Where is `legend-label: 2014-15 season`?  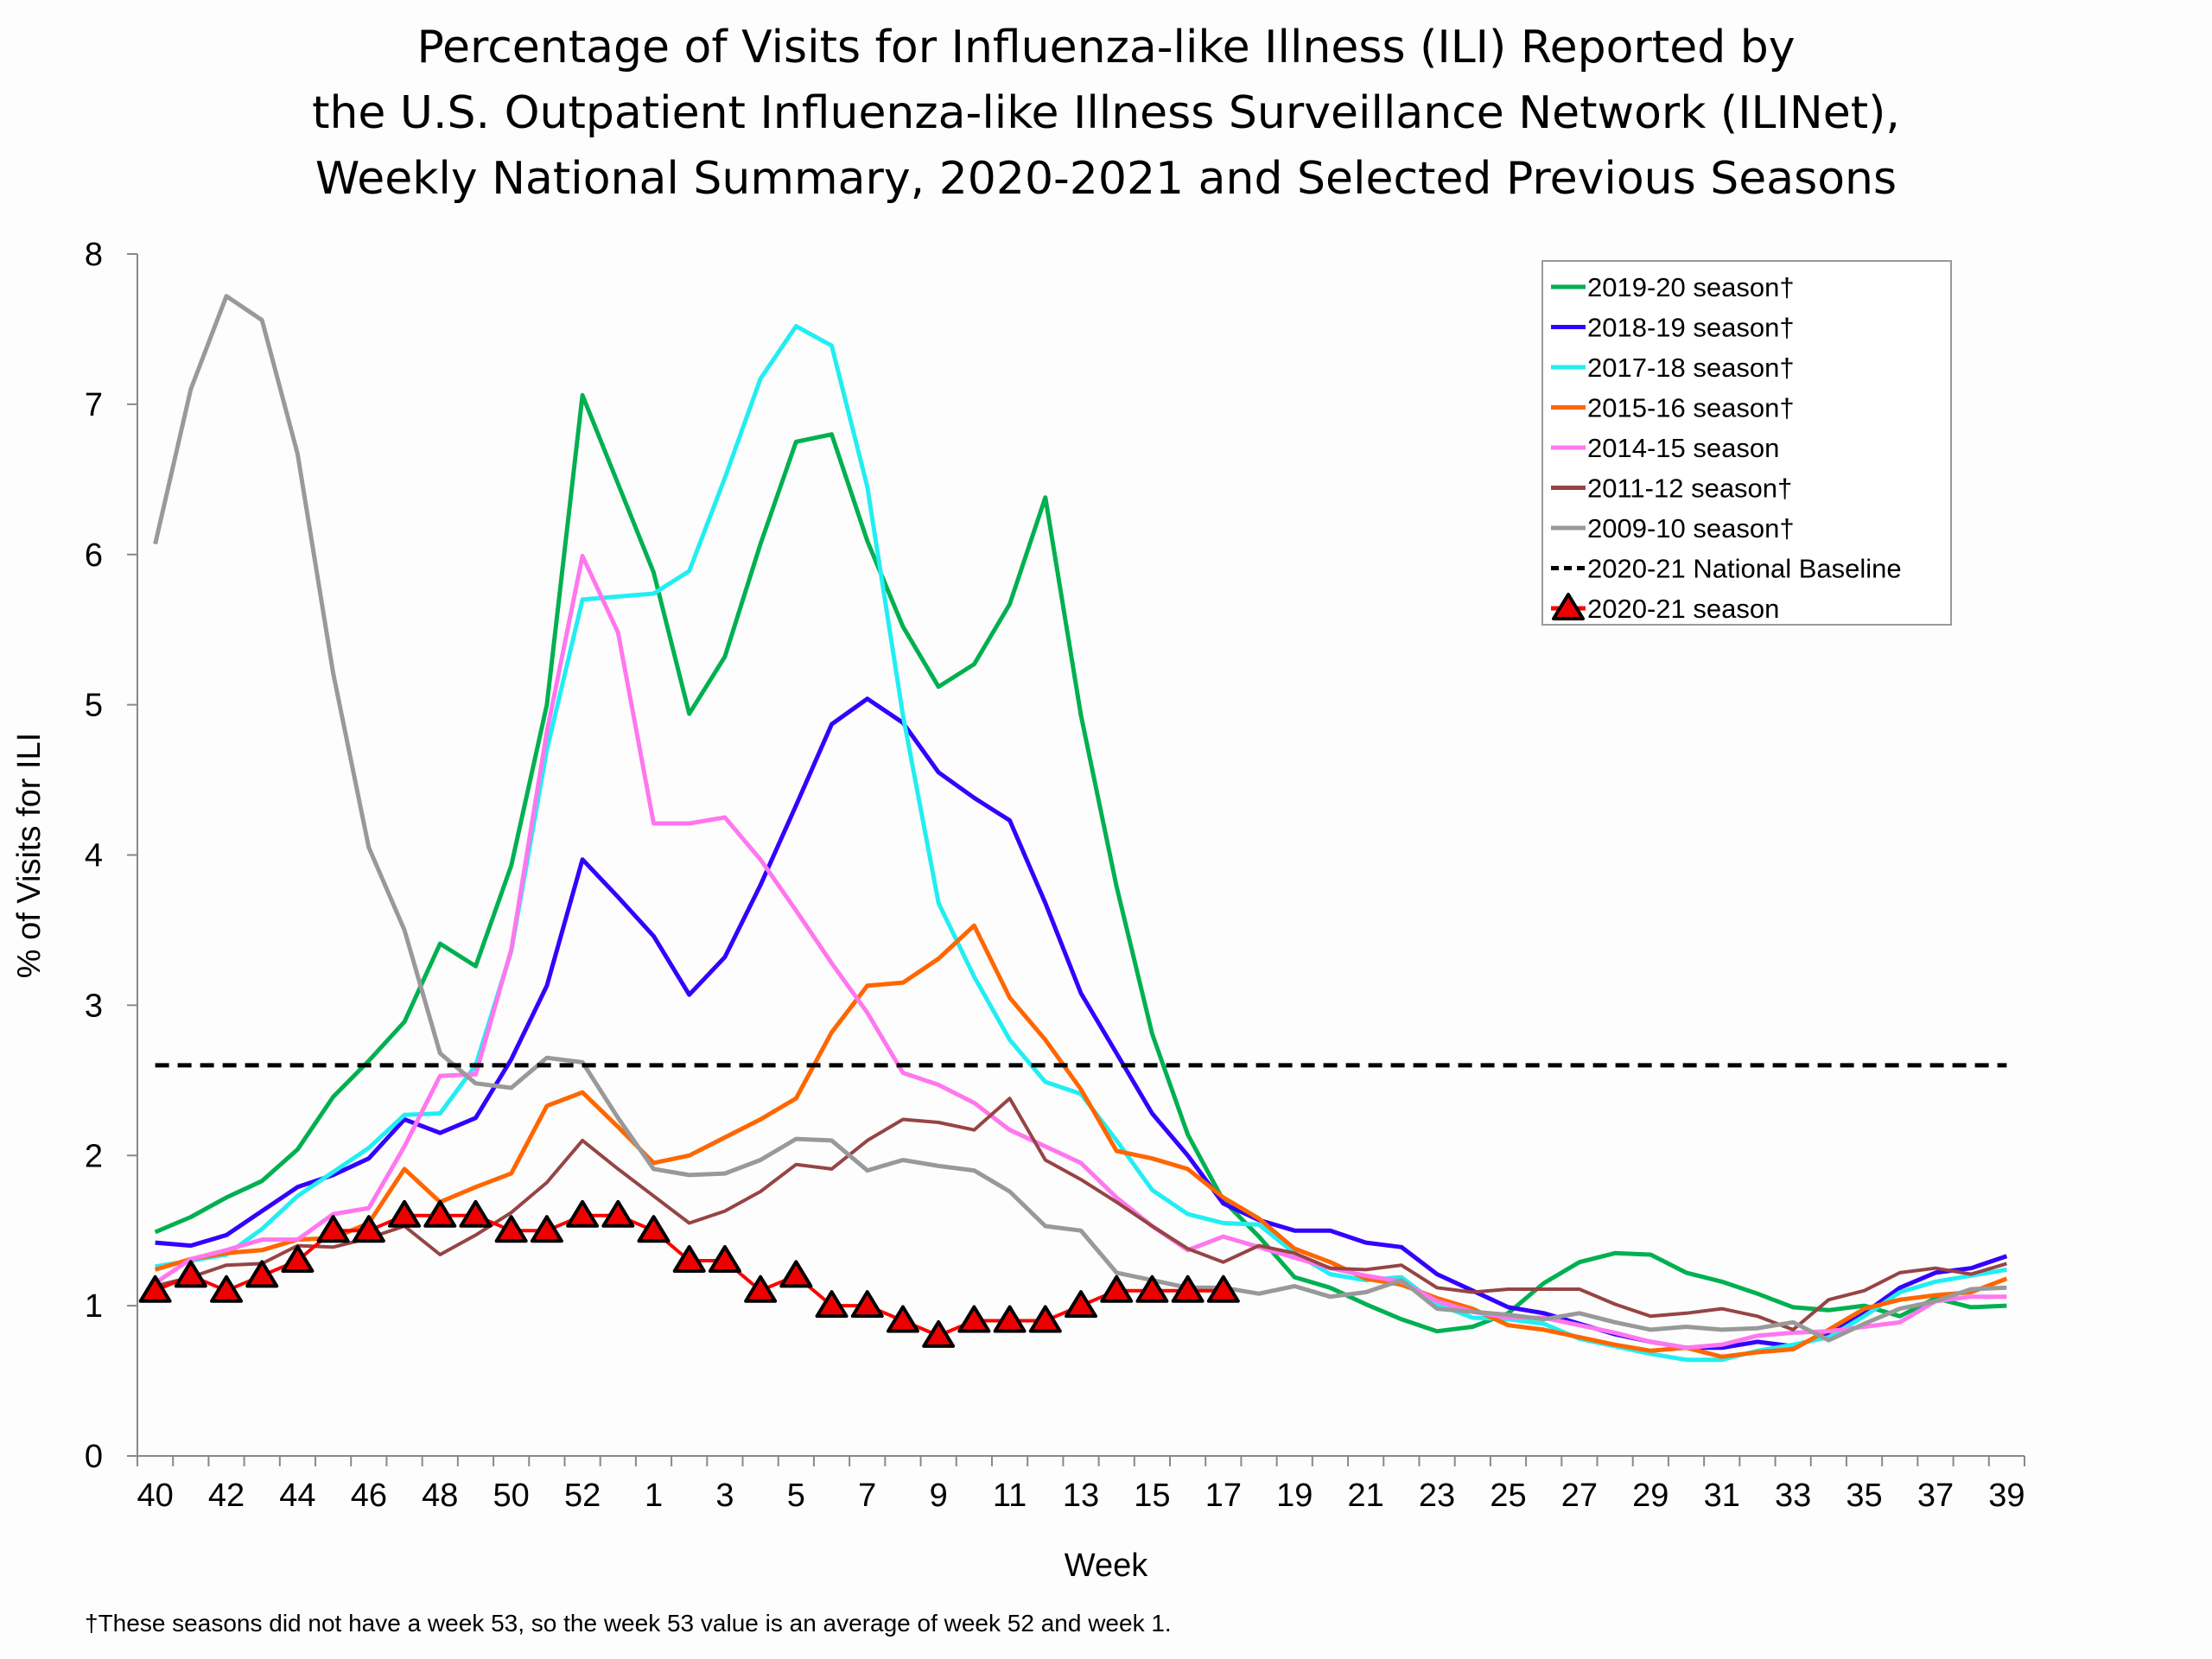
legend-label: 2014-15 season is located at coordinates (1683, 448).